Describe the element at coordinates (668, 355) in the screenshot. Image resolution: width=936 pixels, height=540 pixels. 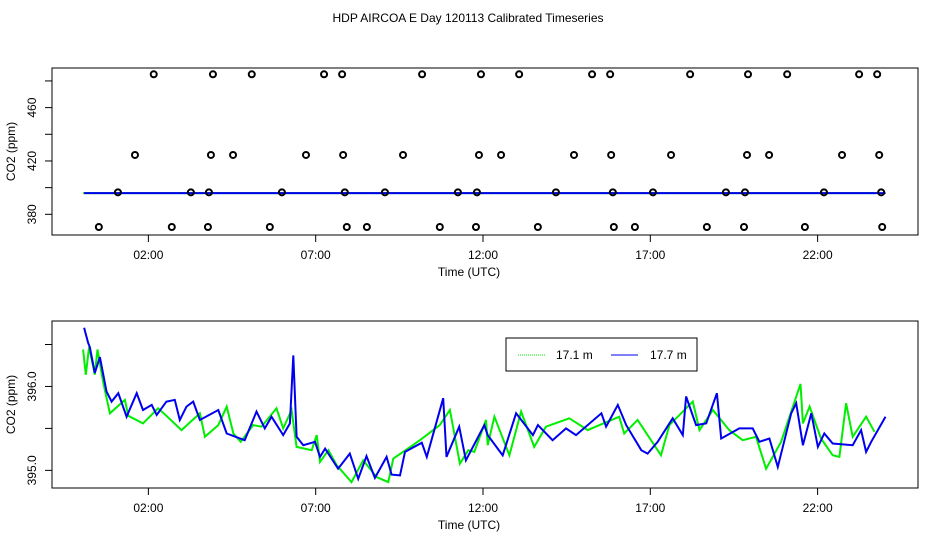
I see `legend-label: 17.7 m` at that location.